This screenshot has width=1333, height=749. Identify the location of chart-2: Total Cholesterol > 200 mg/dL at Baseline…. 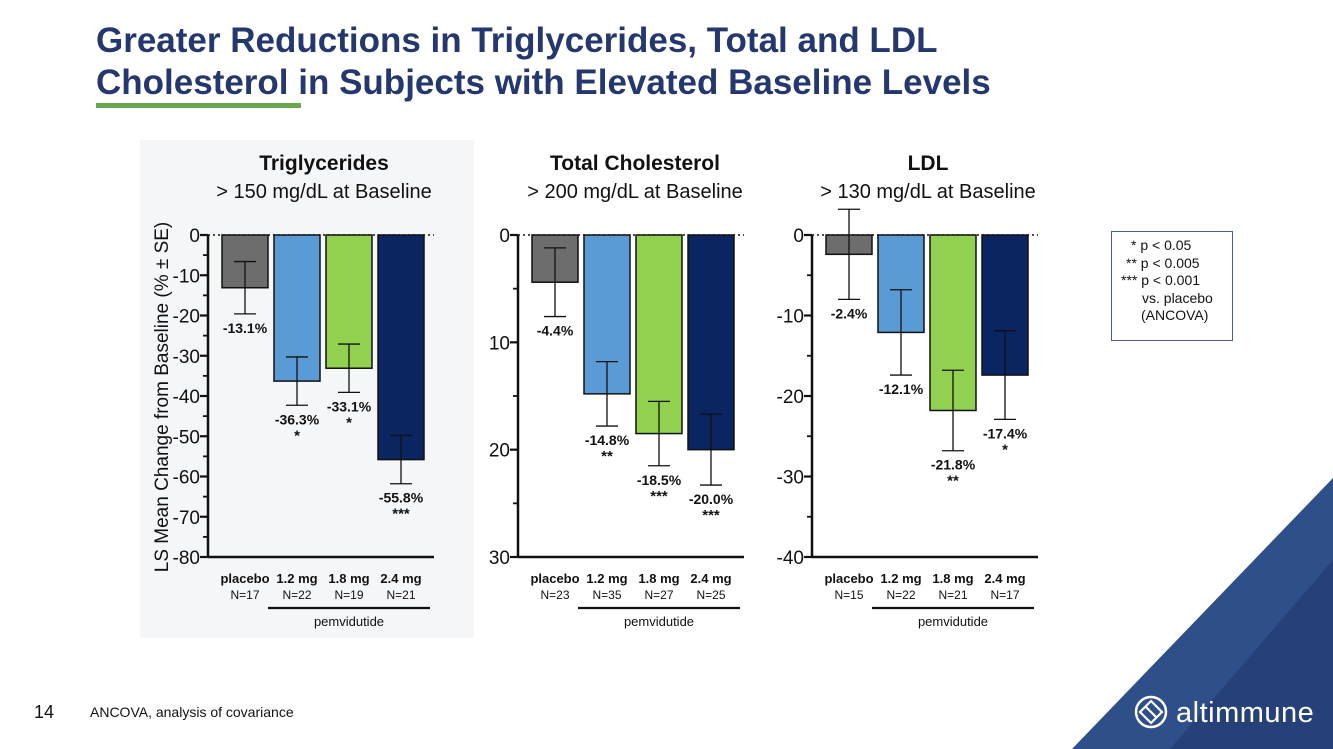
(616, 390).